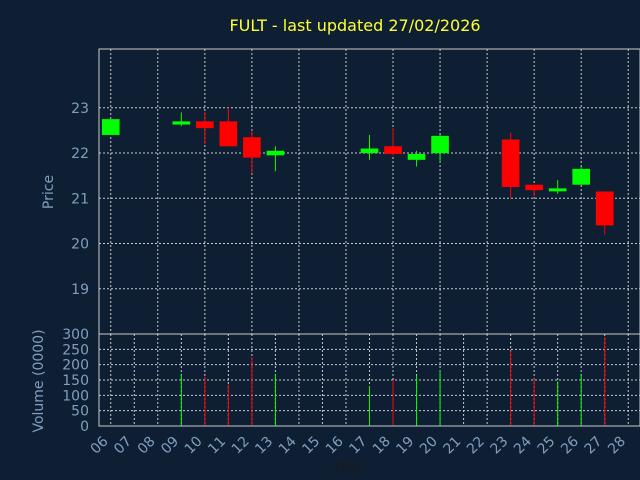 This screenshot has width=640, height=480. What do you see at coordinates (75, 335) in the screenshot?
I see `volume-tick-label: 300` at bounding box center [75, 335].